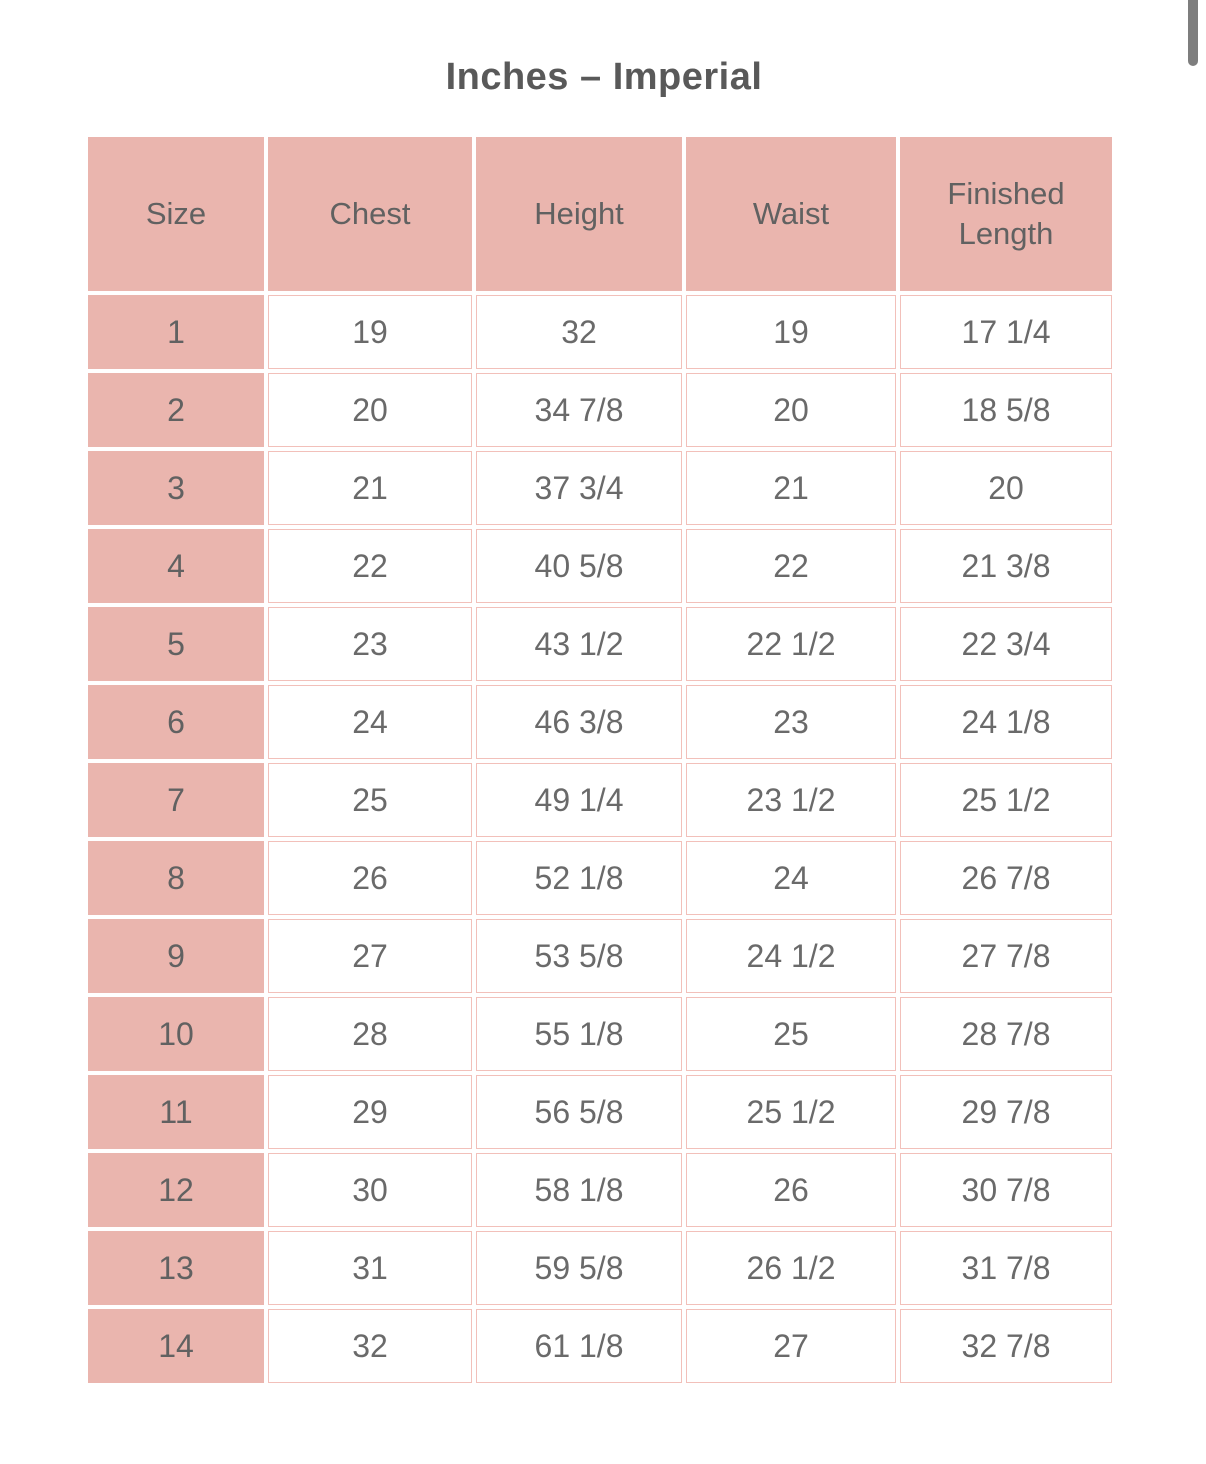 This screenshot has height=1464, width=1206. I want to click on value-cell: 37 3/4, so click(579, 488).